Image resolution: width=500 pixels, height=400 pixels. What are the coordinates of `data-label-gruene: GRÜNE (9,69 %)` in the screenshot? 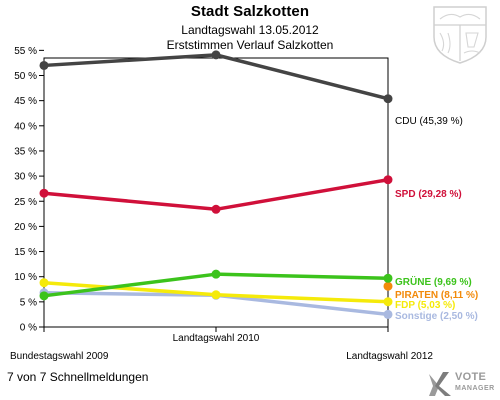 It's located at (433, 281).